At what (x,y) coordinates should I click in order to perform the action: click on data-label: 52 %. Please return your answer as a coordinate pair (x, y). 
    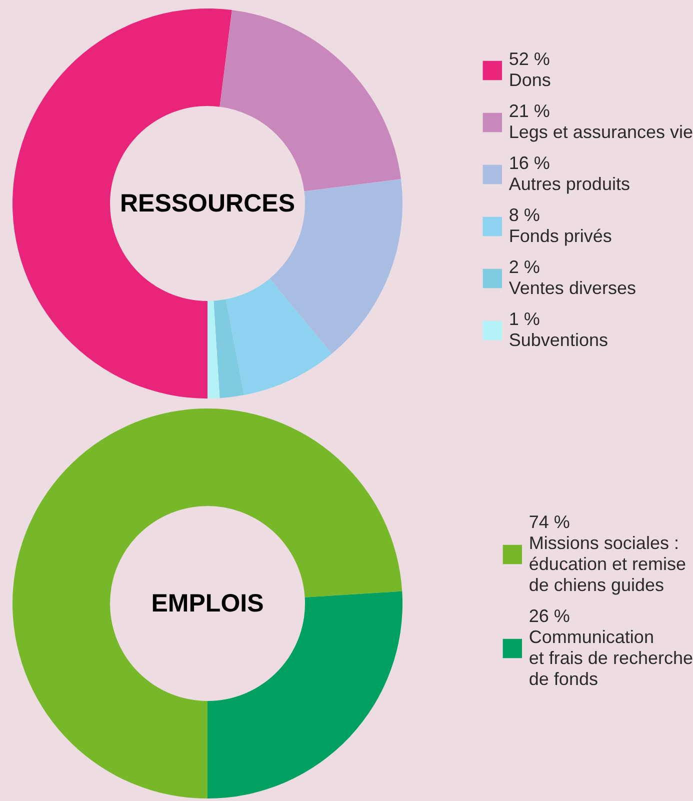
    Looking at the image, I should click on (529, 59).